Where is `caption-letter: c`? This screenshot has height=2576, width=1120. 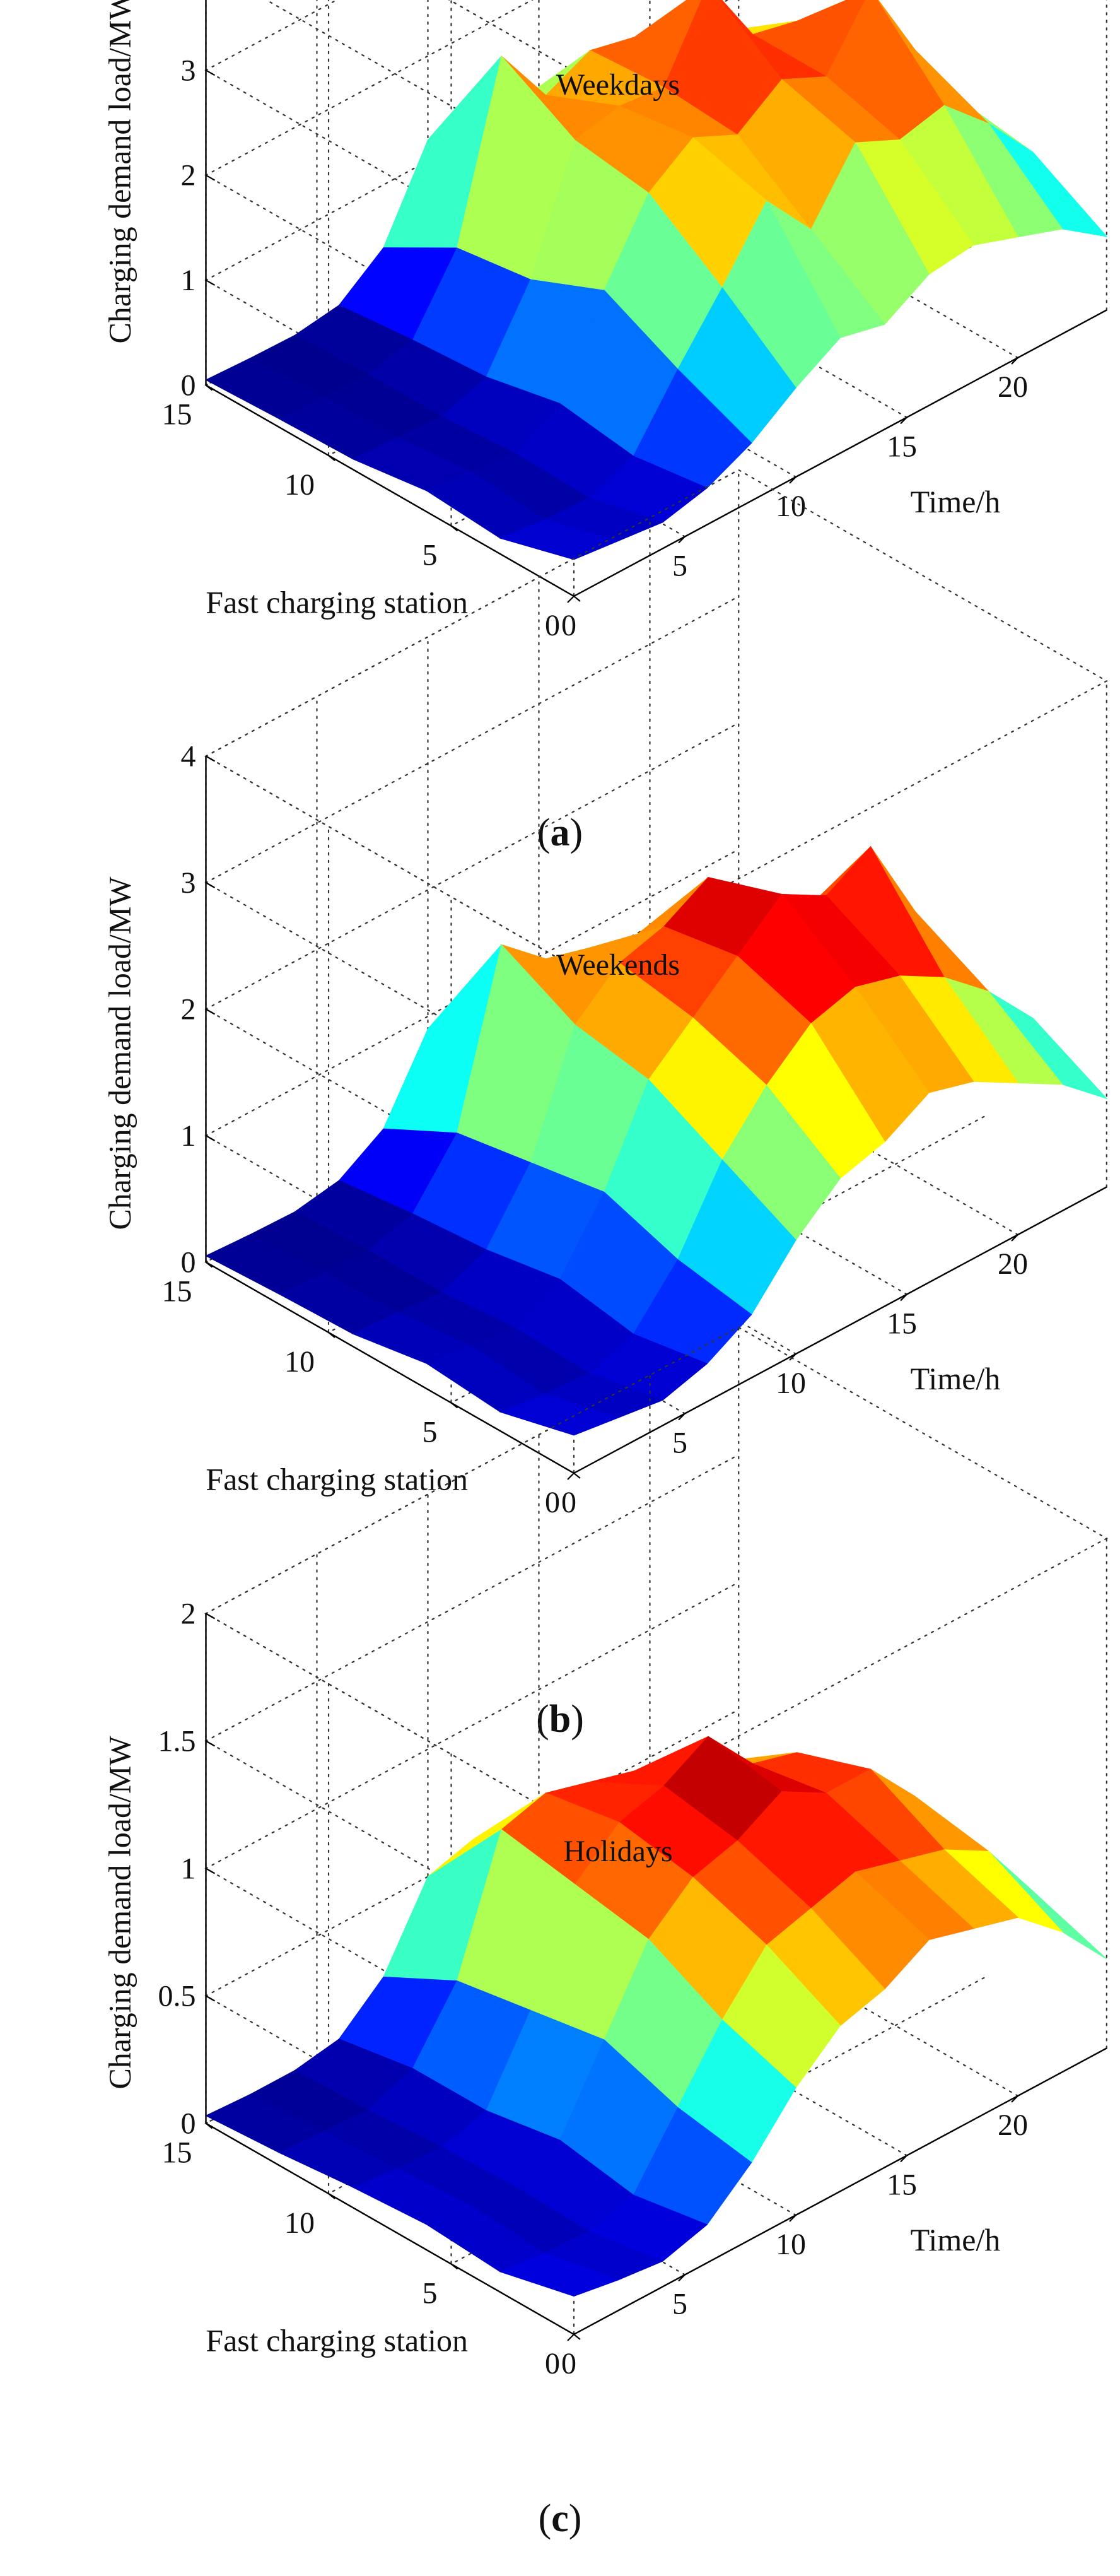 caption-letter: c is located at coordinates (560, 2518).